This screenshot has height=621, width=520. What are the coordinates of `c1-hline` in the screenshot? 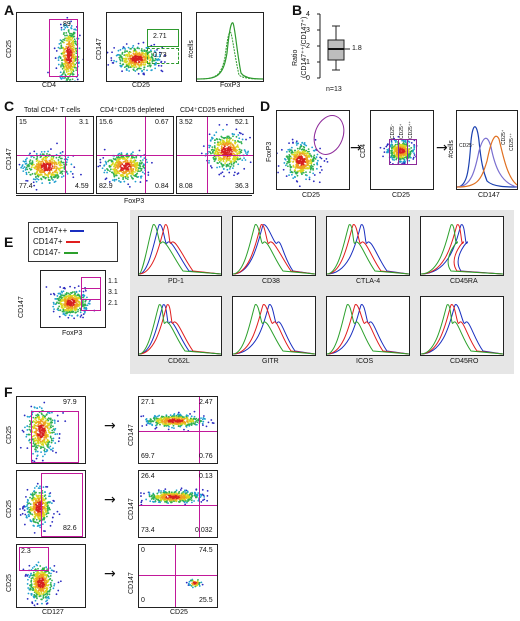 It's located at (55, 155).